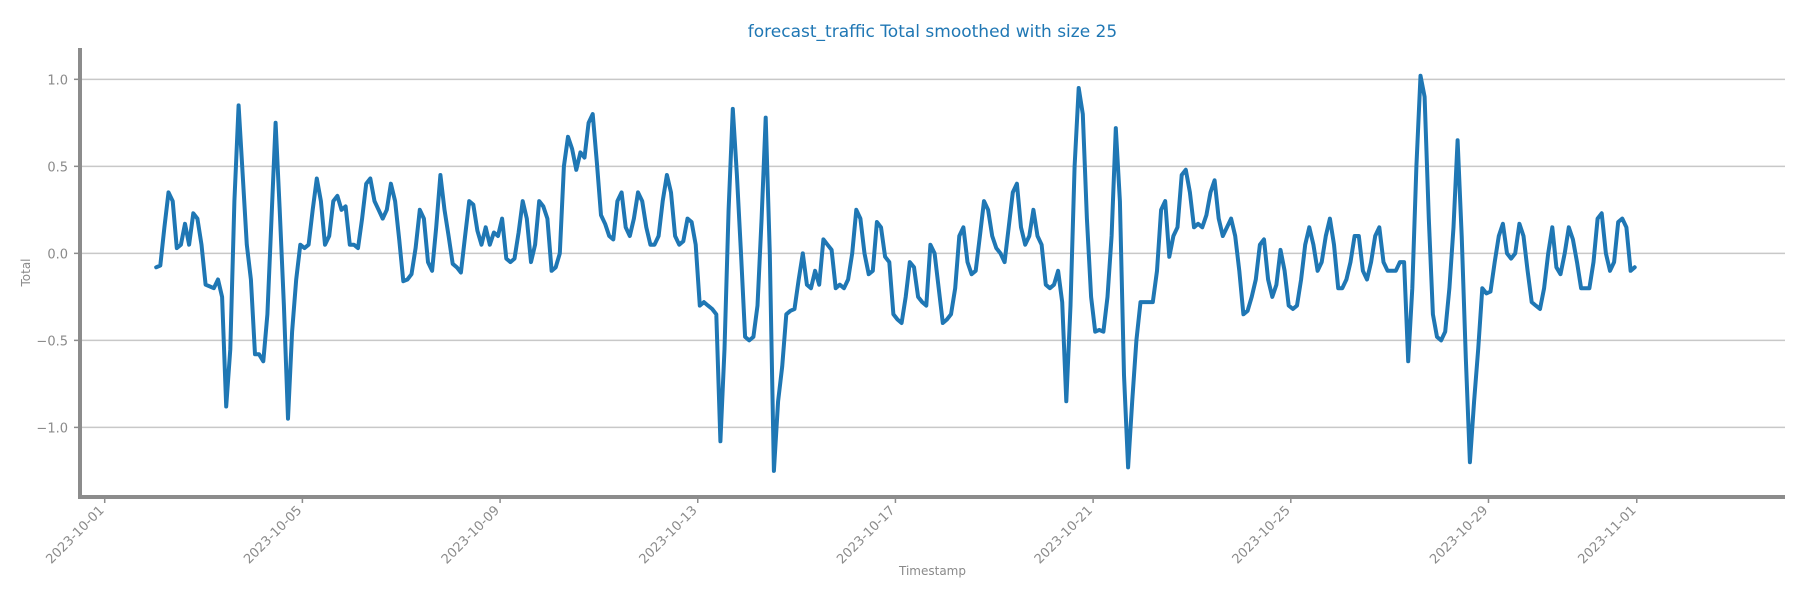  I want to click on y-axis-ticks: 1.0 0.5 0.0 −0.5 −1.0, so click(58, 254).